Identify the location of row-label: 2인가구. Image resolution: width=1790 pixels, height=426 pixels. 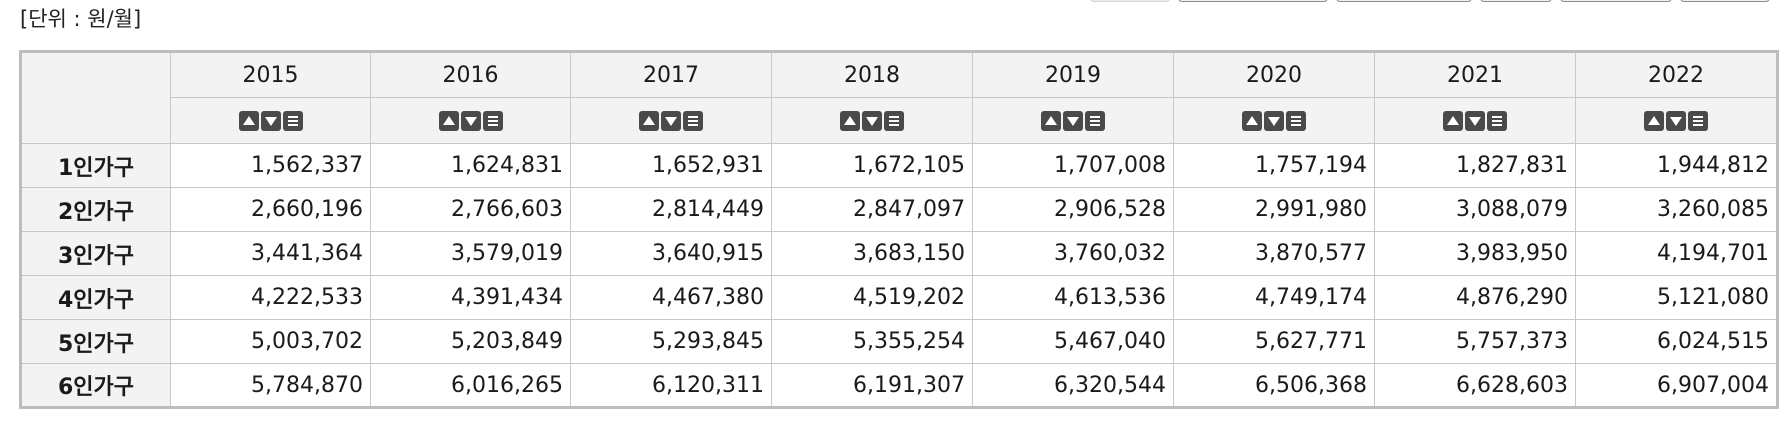
(95, 209).